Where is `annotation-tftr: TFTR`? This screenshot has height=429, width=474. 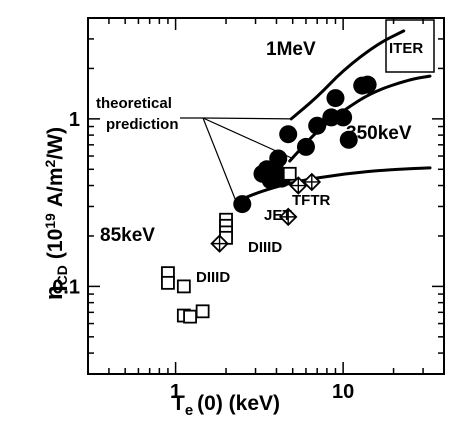 annotation-tftr: TFTR is located at coordinates (311, 200).